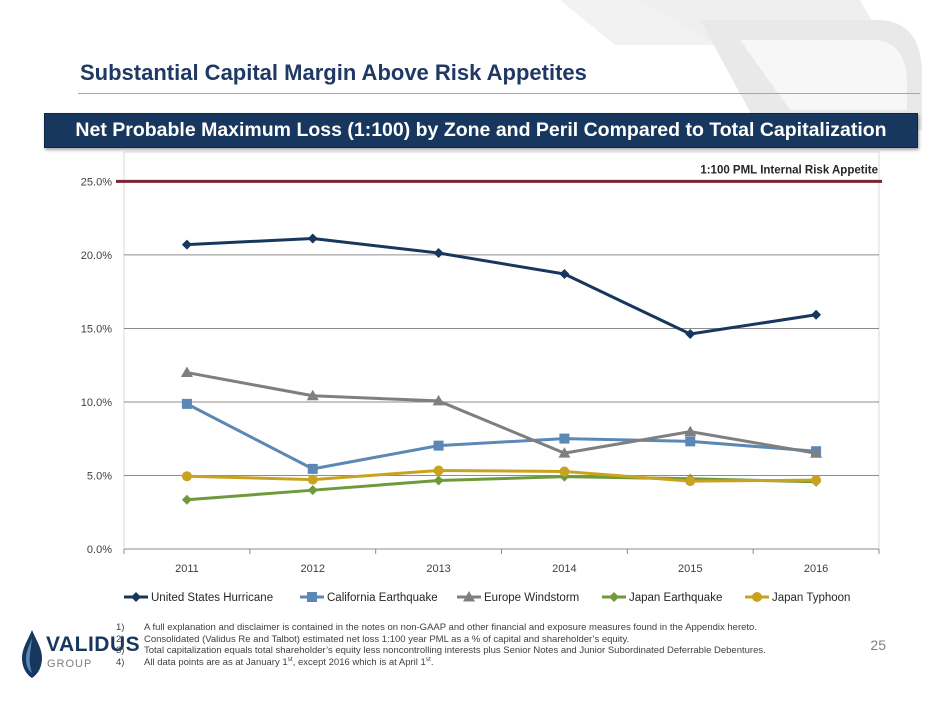  I want to click on legend-item: Japan Earthquake, so click(662, 598).